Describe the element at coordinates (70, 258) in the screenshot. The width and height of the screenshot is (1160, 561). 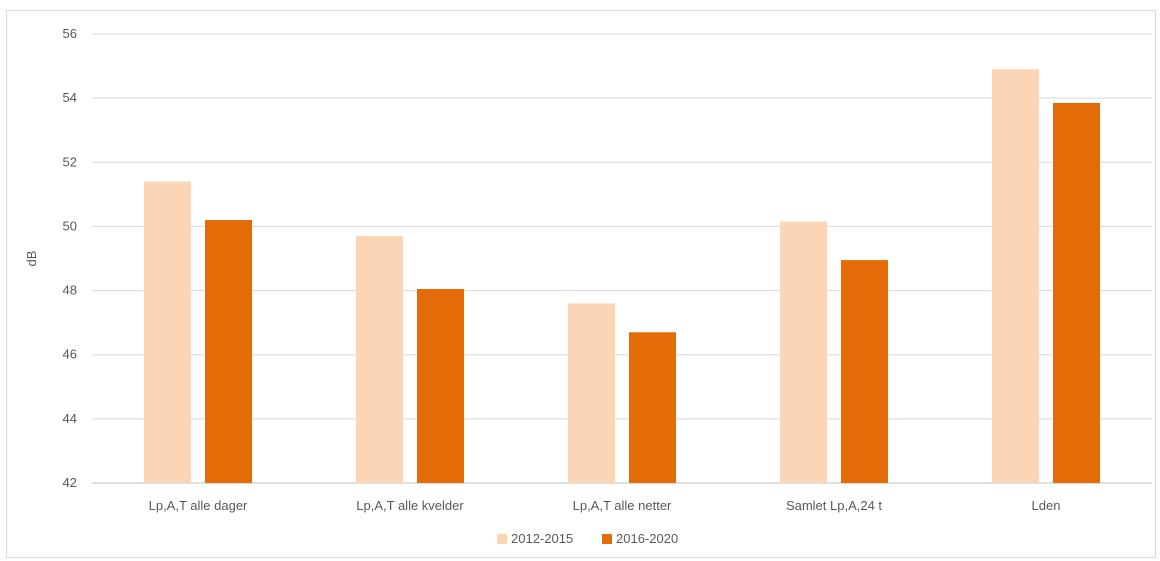
I see `y-tick-labels: 42 44 46 48 50 52 54 56` at that location.